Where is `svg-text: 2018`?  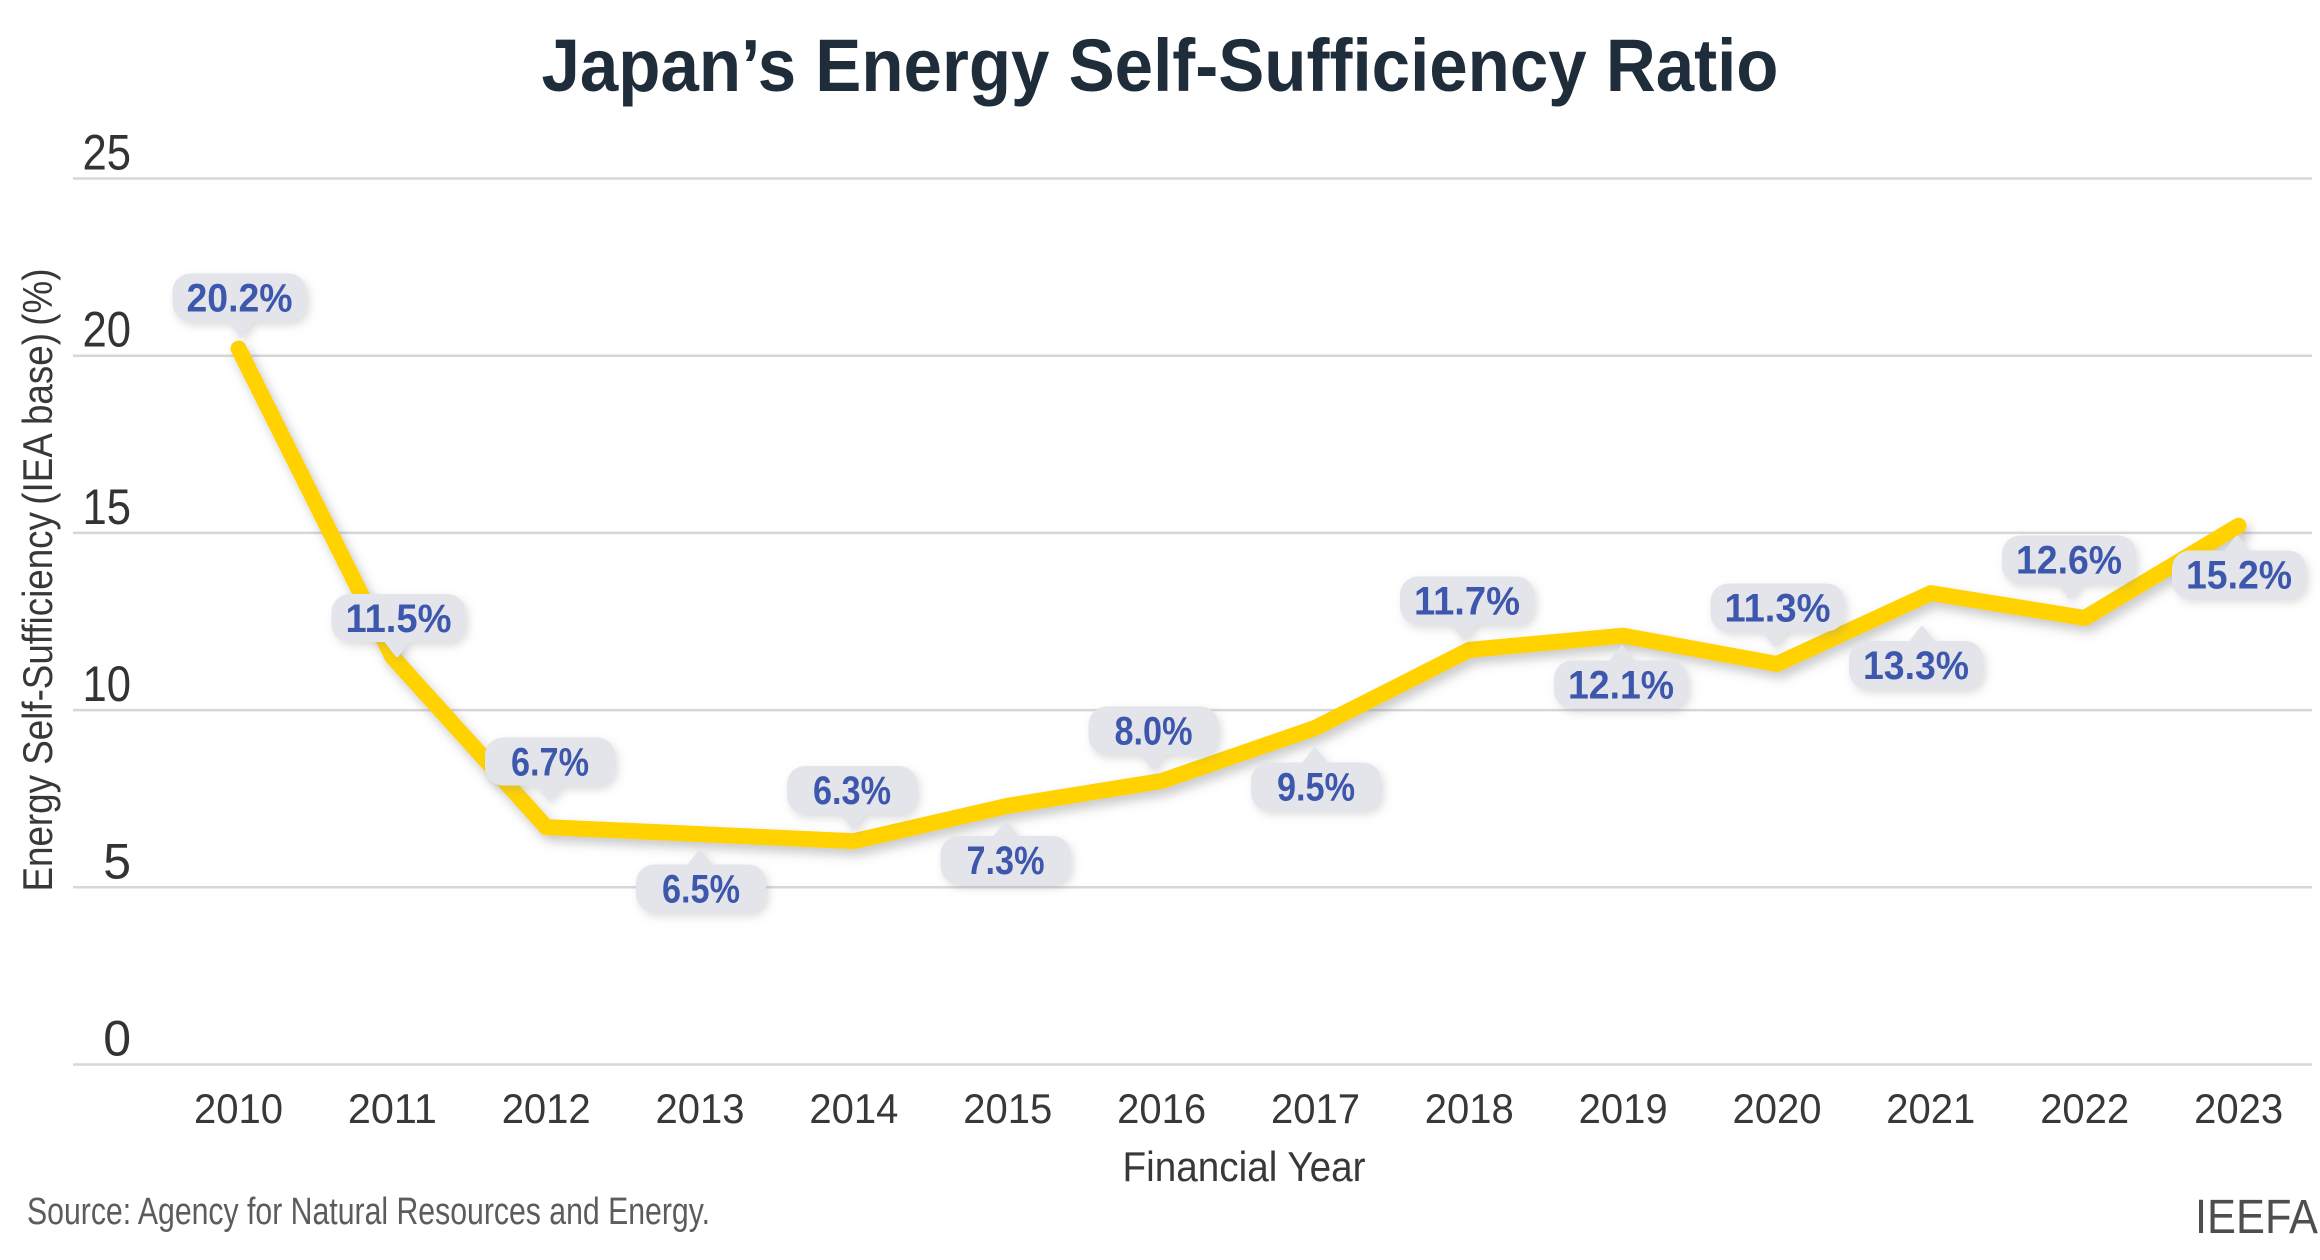 svg-text: 2018 is located at coordinates (1469, 1108).